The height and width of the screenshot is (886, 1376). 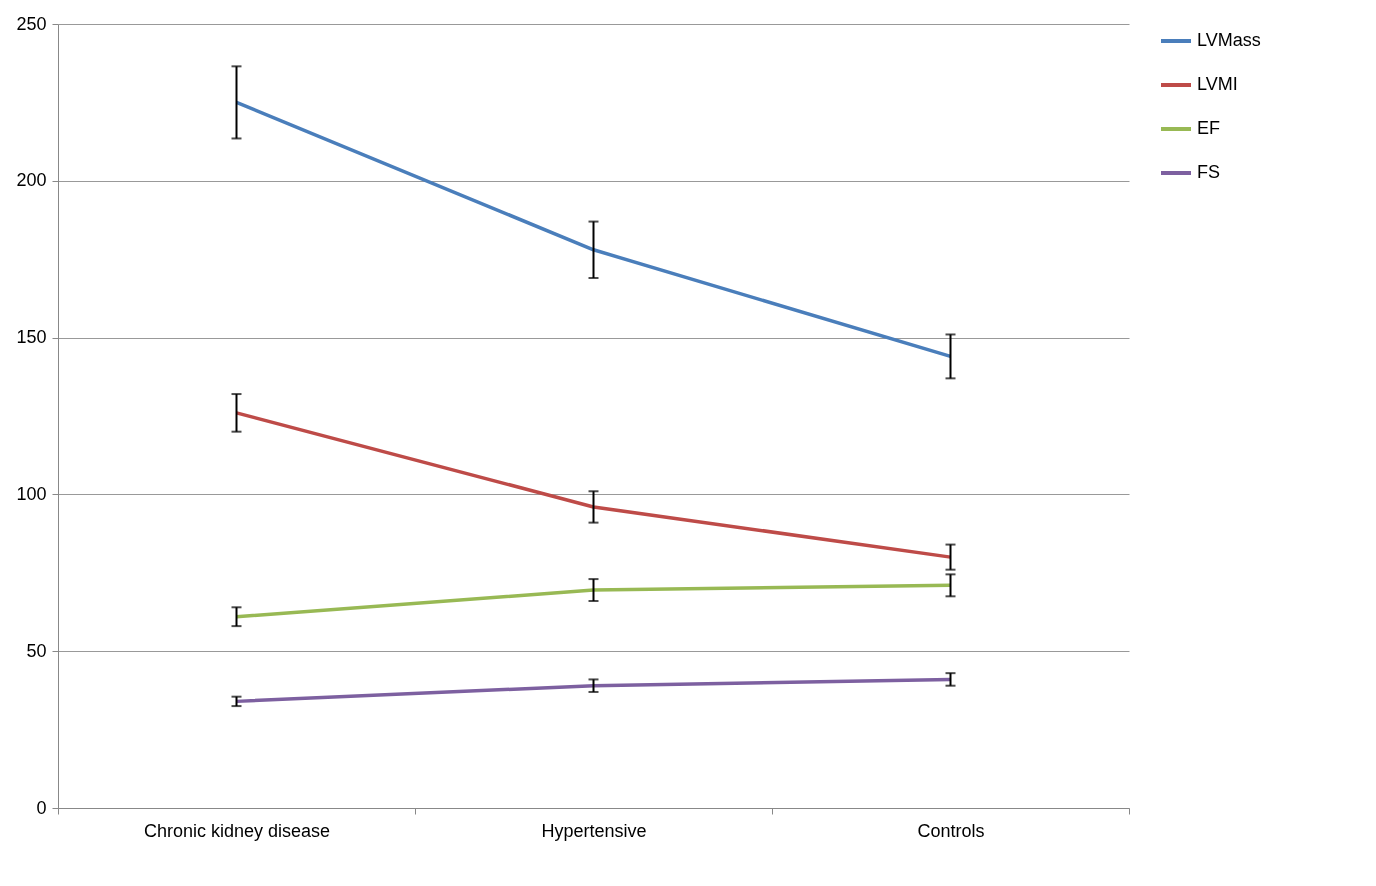 I want to click on legend-label: LVMI, so click(x=1217, y=84).